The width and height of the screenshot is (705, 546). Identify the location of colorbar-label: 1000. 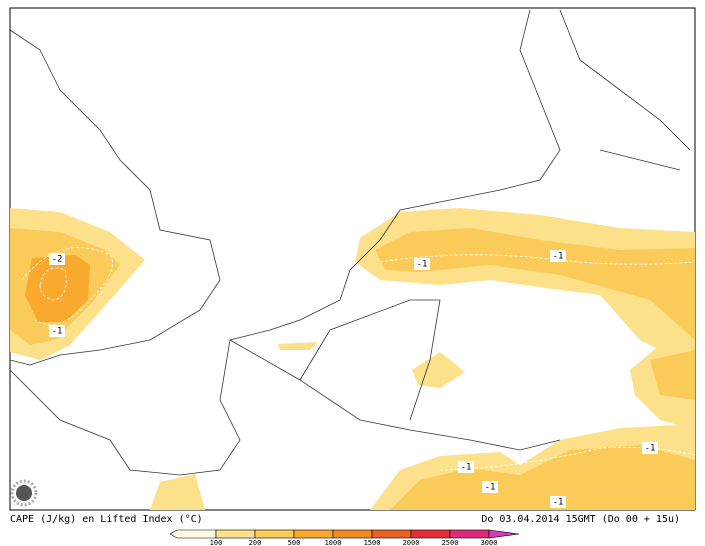
(333, 542).